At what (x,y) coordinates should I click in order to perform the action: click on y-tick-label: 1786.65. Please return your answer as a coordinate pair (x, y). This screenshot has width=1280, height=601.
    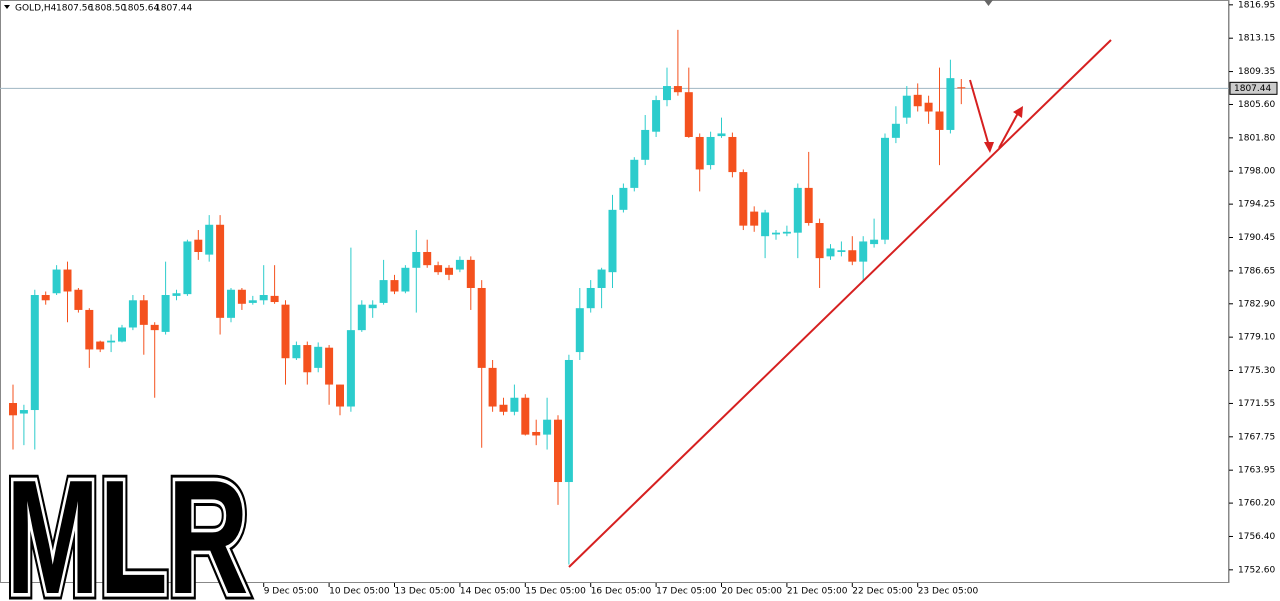
    Looking at the image, I should click on (1256, 271).